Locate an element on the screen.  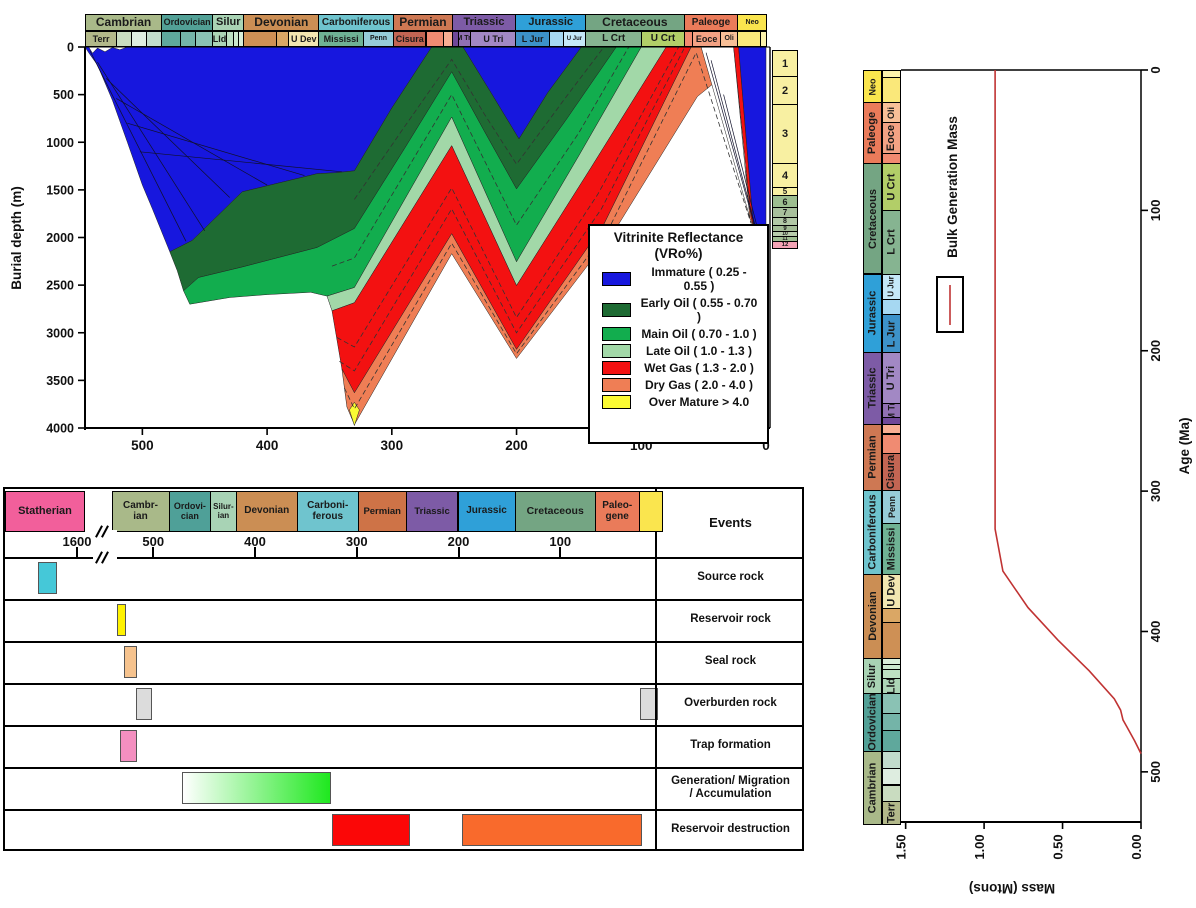
legend-title-line1: Vitrinite Reflectance is located at coordinates (678, 237).